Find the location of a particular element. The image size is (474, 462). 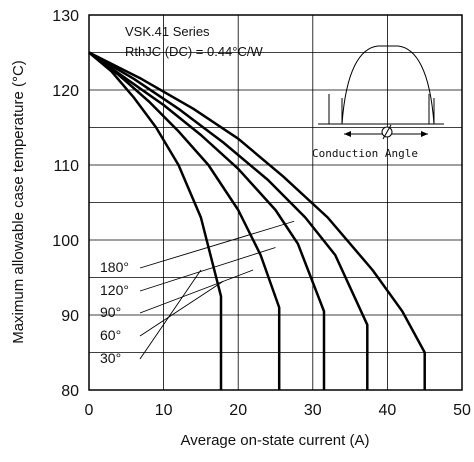

y-tick-label: 100 is located at coordinates (65, 241).